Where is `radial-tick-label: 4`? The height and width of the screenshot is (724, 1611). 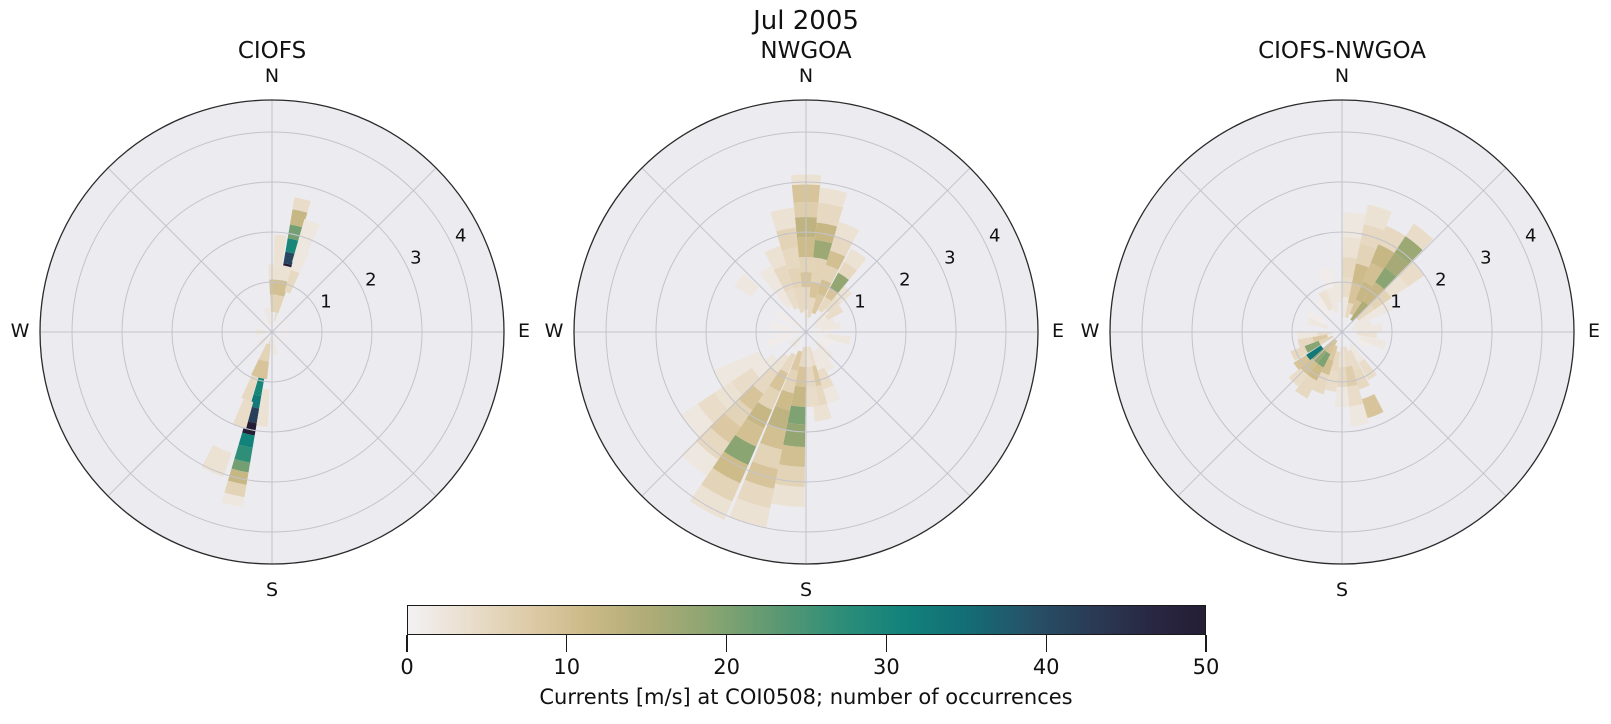
radial-tick-label: 4 is located at coordinates (1531, 236).